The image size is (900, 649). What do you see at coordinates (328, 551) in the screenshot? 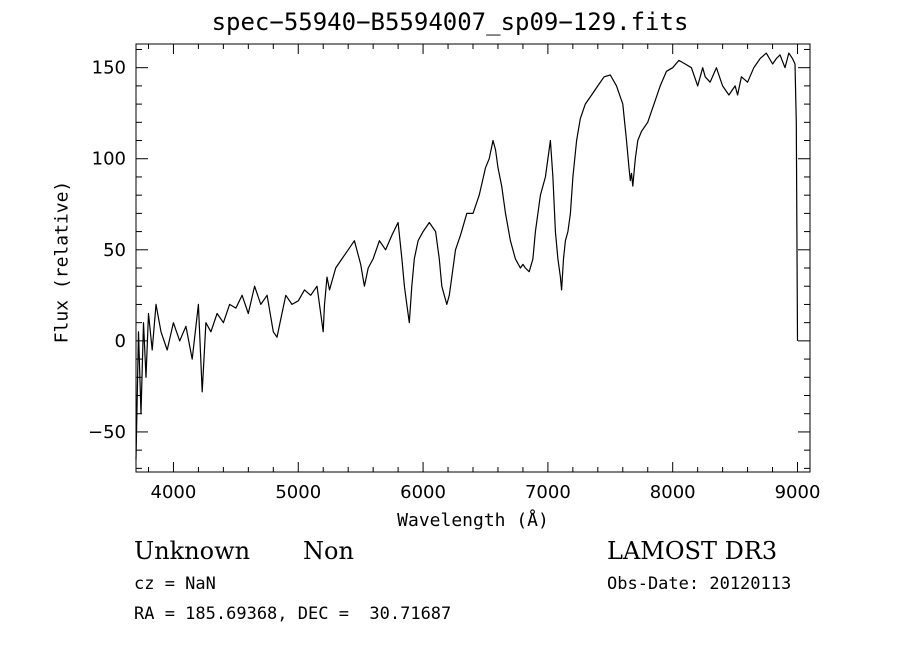
I see `subclass-label: Non` at bounding box center [328, 551].